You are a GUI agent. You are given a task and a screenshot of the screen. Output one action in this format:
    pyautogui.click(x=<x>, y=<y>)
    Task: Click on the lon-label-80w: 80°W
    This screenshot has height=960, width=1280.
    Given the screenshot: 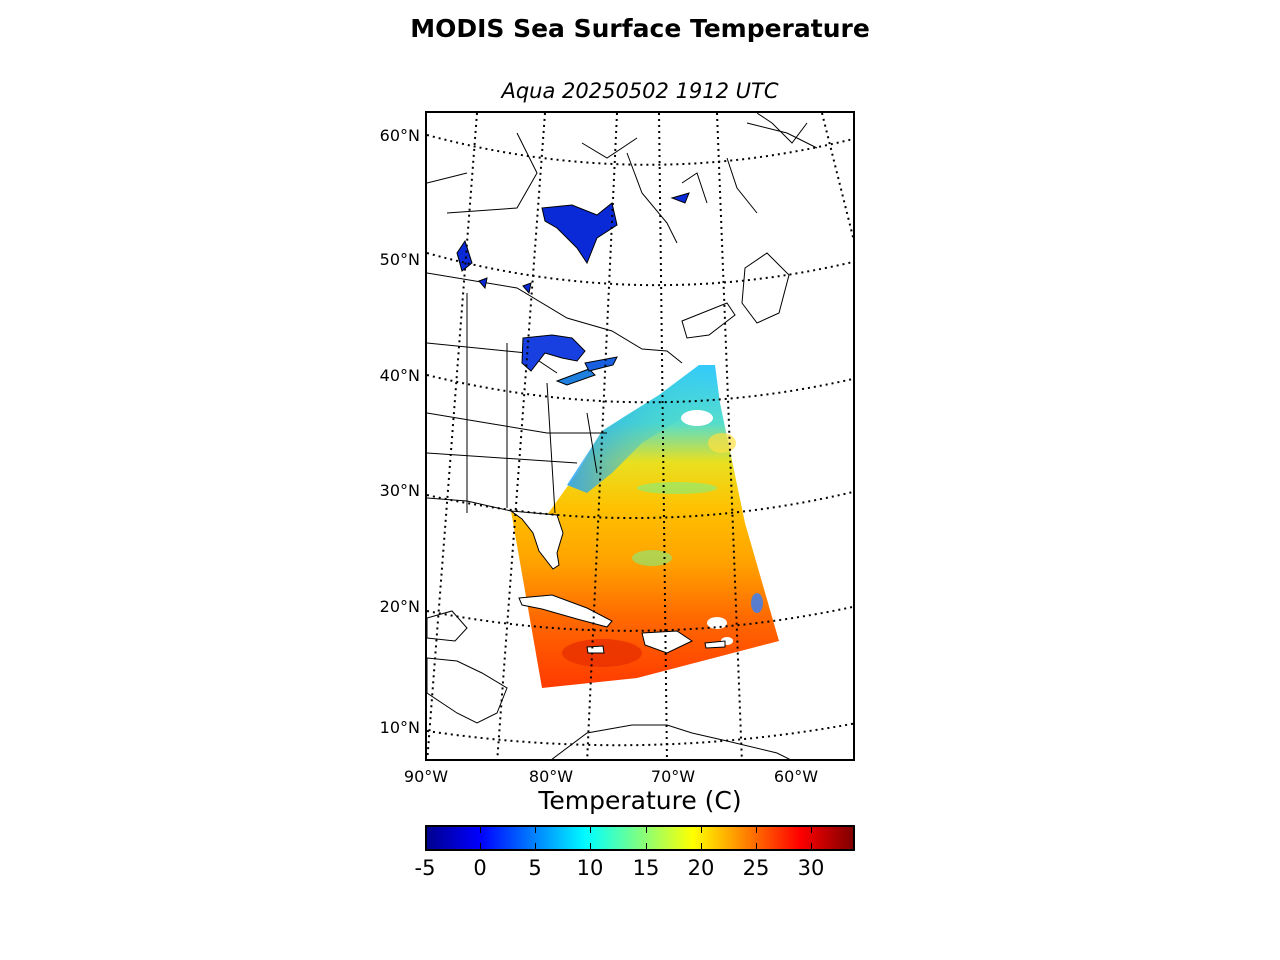 What is the action you would take?
    pyautogui.click(x=551, y=776)
    